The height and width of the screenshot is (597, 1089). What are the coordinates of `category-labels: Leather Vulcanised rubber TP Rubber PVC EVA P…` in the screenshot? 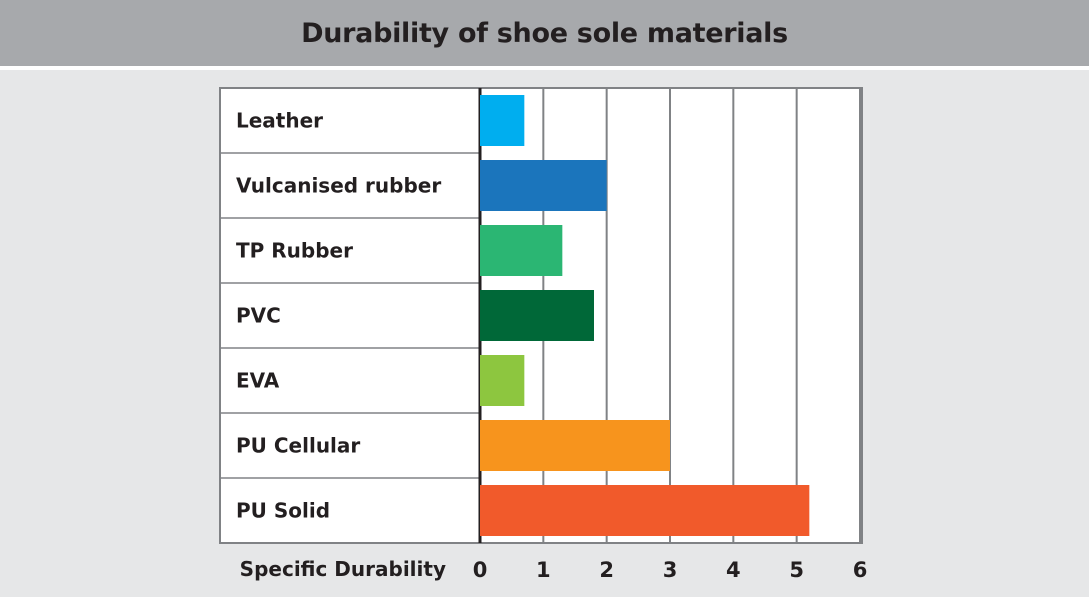 It's located at (338, 316).